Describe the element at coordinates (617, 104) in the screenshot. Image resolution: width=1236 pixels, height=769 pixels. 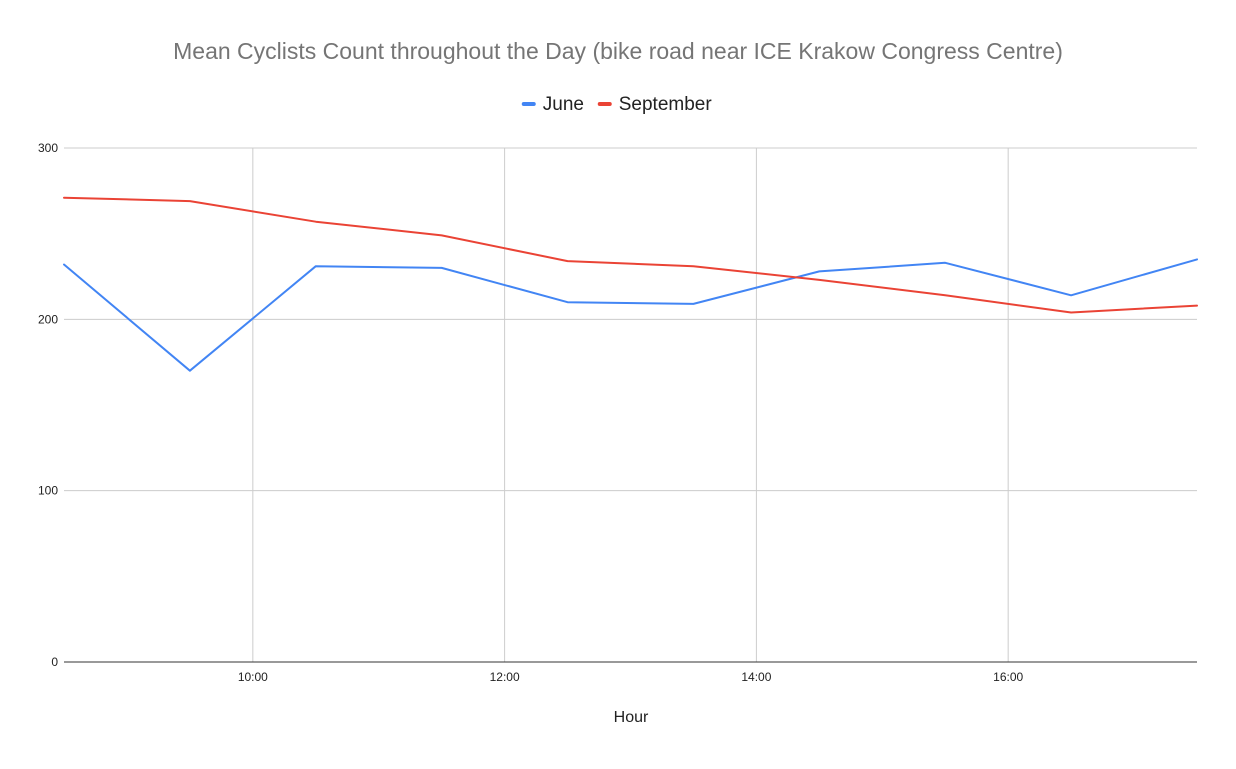
I see `legend: June September` at that location.